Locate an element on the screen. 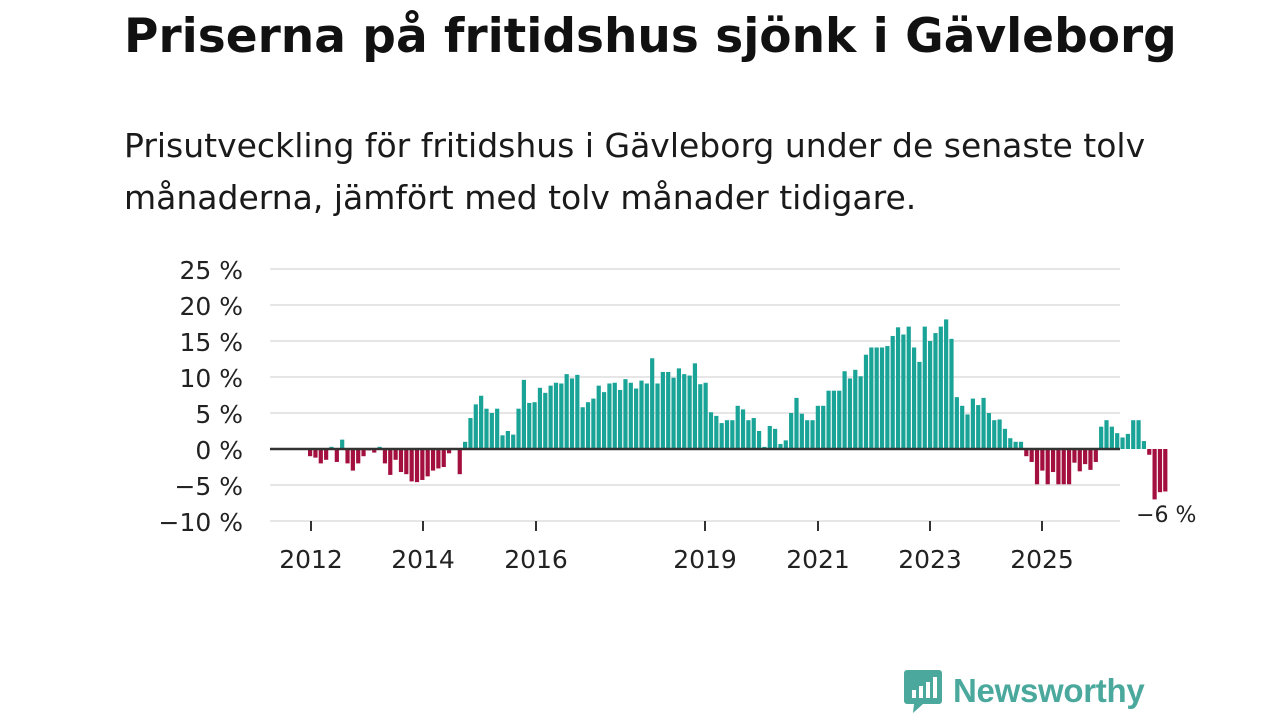 The width and height of the screenshot is (1280, 720). y-tick-label: 25 % is located at coordinates (211, 270).